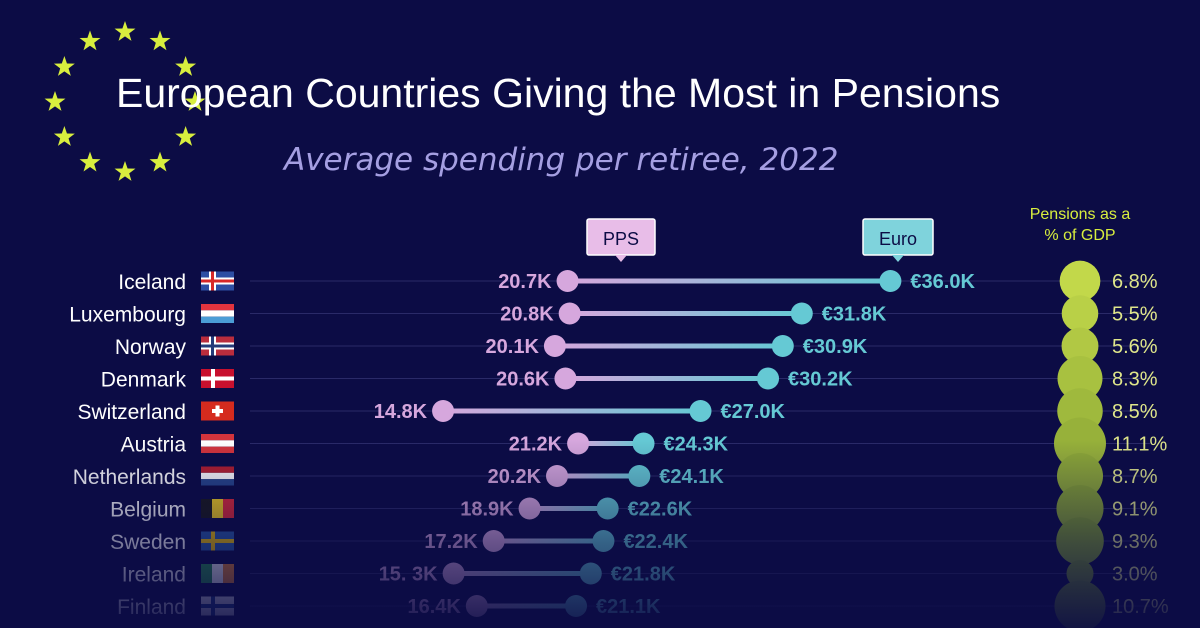 The width and height of the screenshot is (1200, 628). I want to click on flag-switzerland-icon, so click(217, 411).